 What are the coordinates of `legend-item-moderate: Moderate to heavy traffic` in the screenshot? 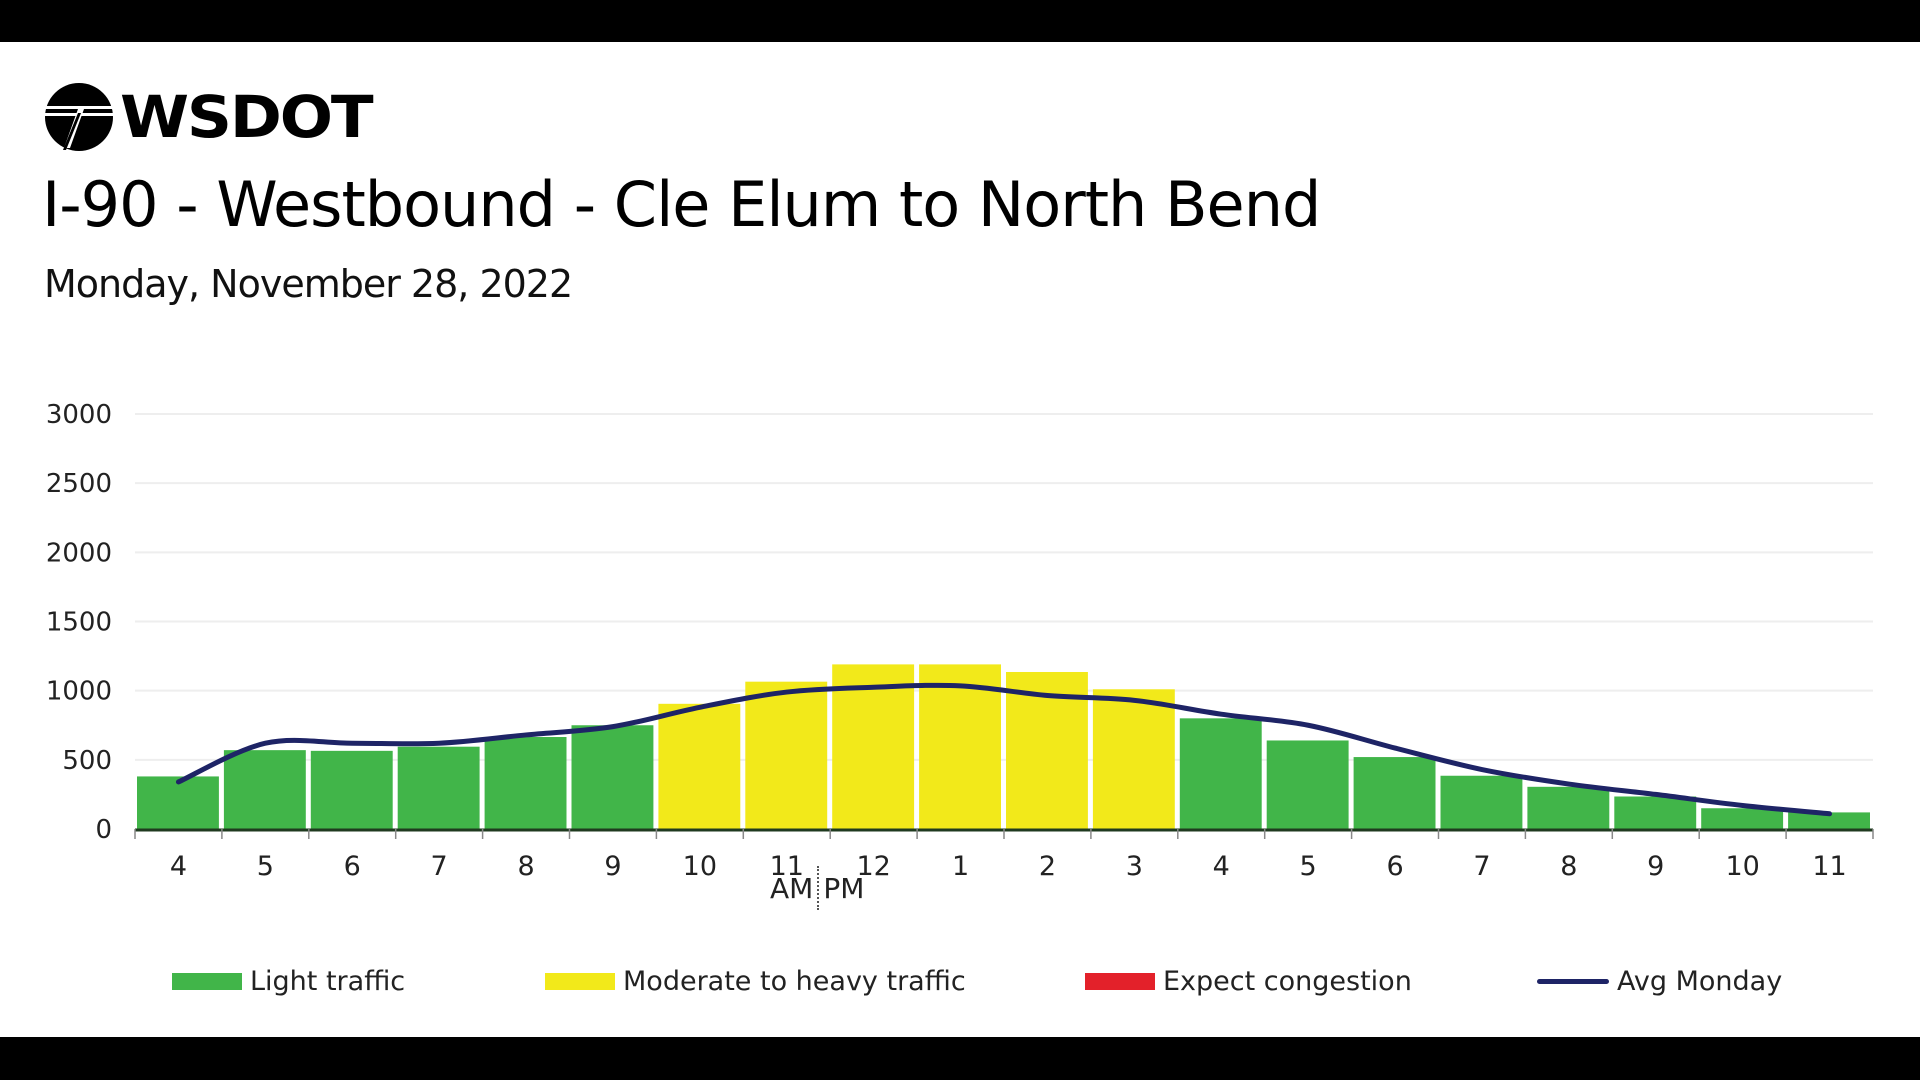 It's located at (755, 981).